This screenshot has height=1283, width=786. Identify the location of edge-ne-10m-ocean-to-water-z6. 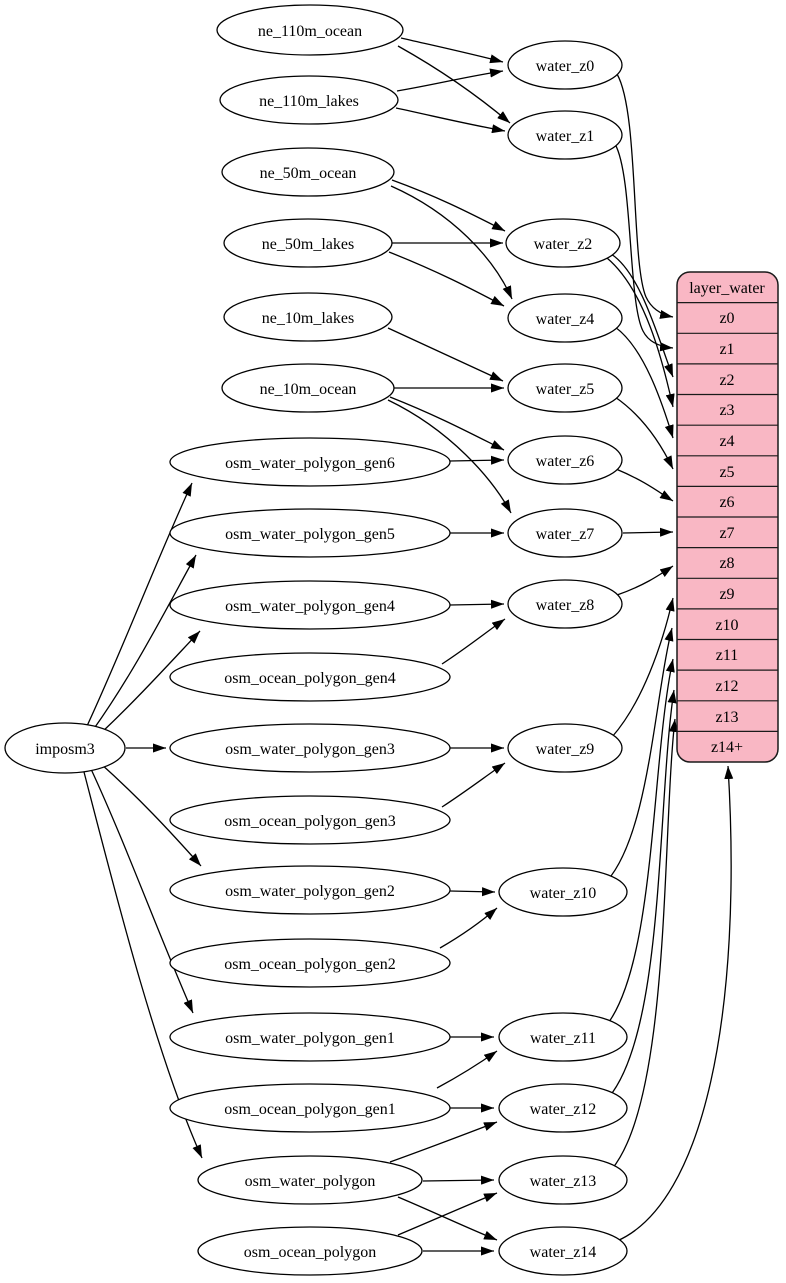
(447, 423).